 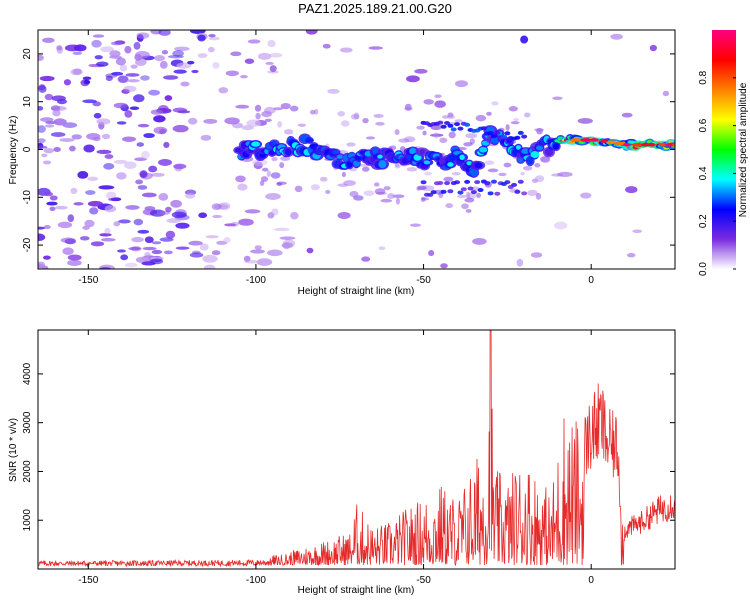 I want to click on colorbar-tick-label: 0.6, so click(x=703, y=125).